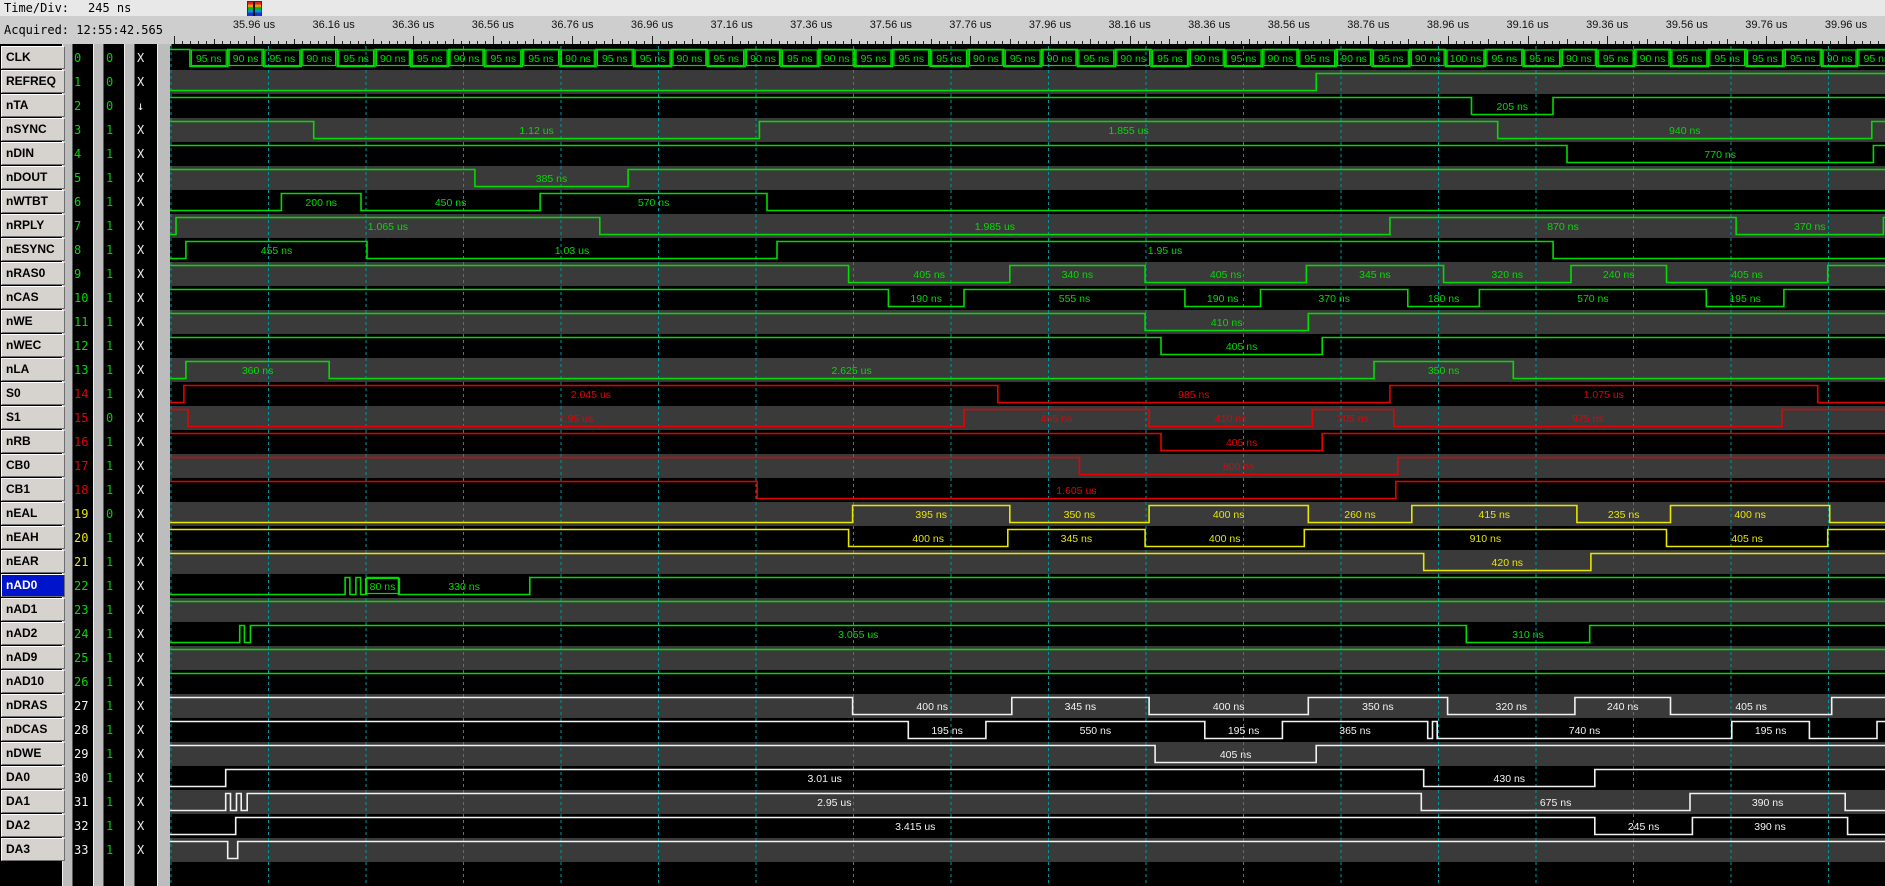  What do you see at coordinates (33, 393) in the screenshot?
I see `signal-label-S0: S0` at bounding box center [33, 393].